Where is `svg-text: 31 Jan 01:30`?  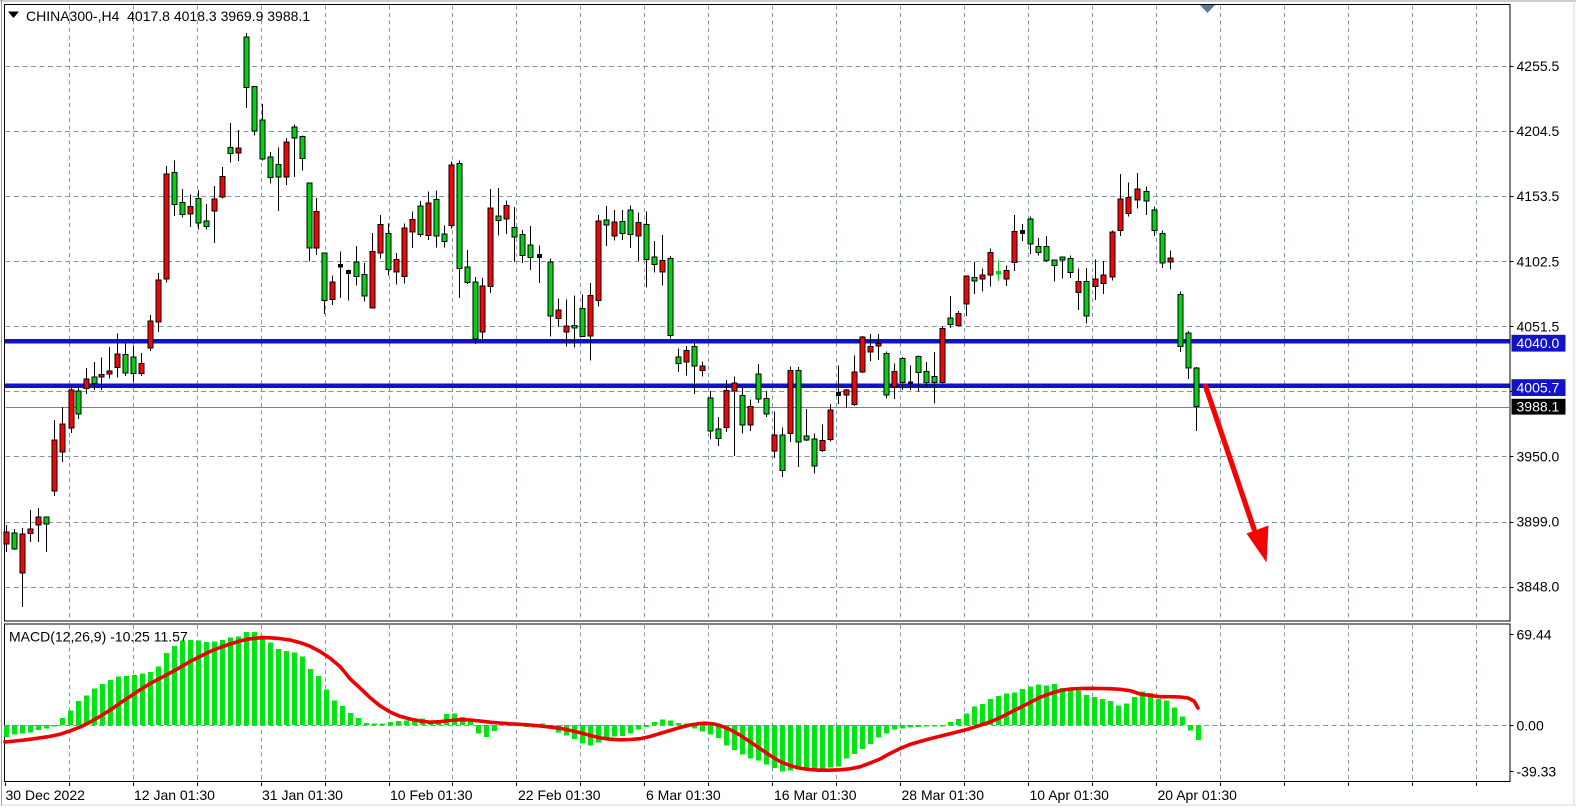 svg-text: 31 Jan 01:30 is located at coordinates (302, 795).